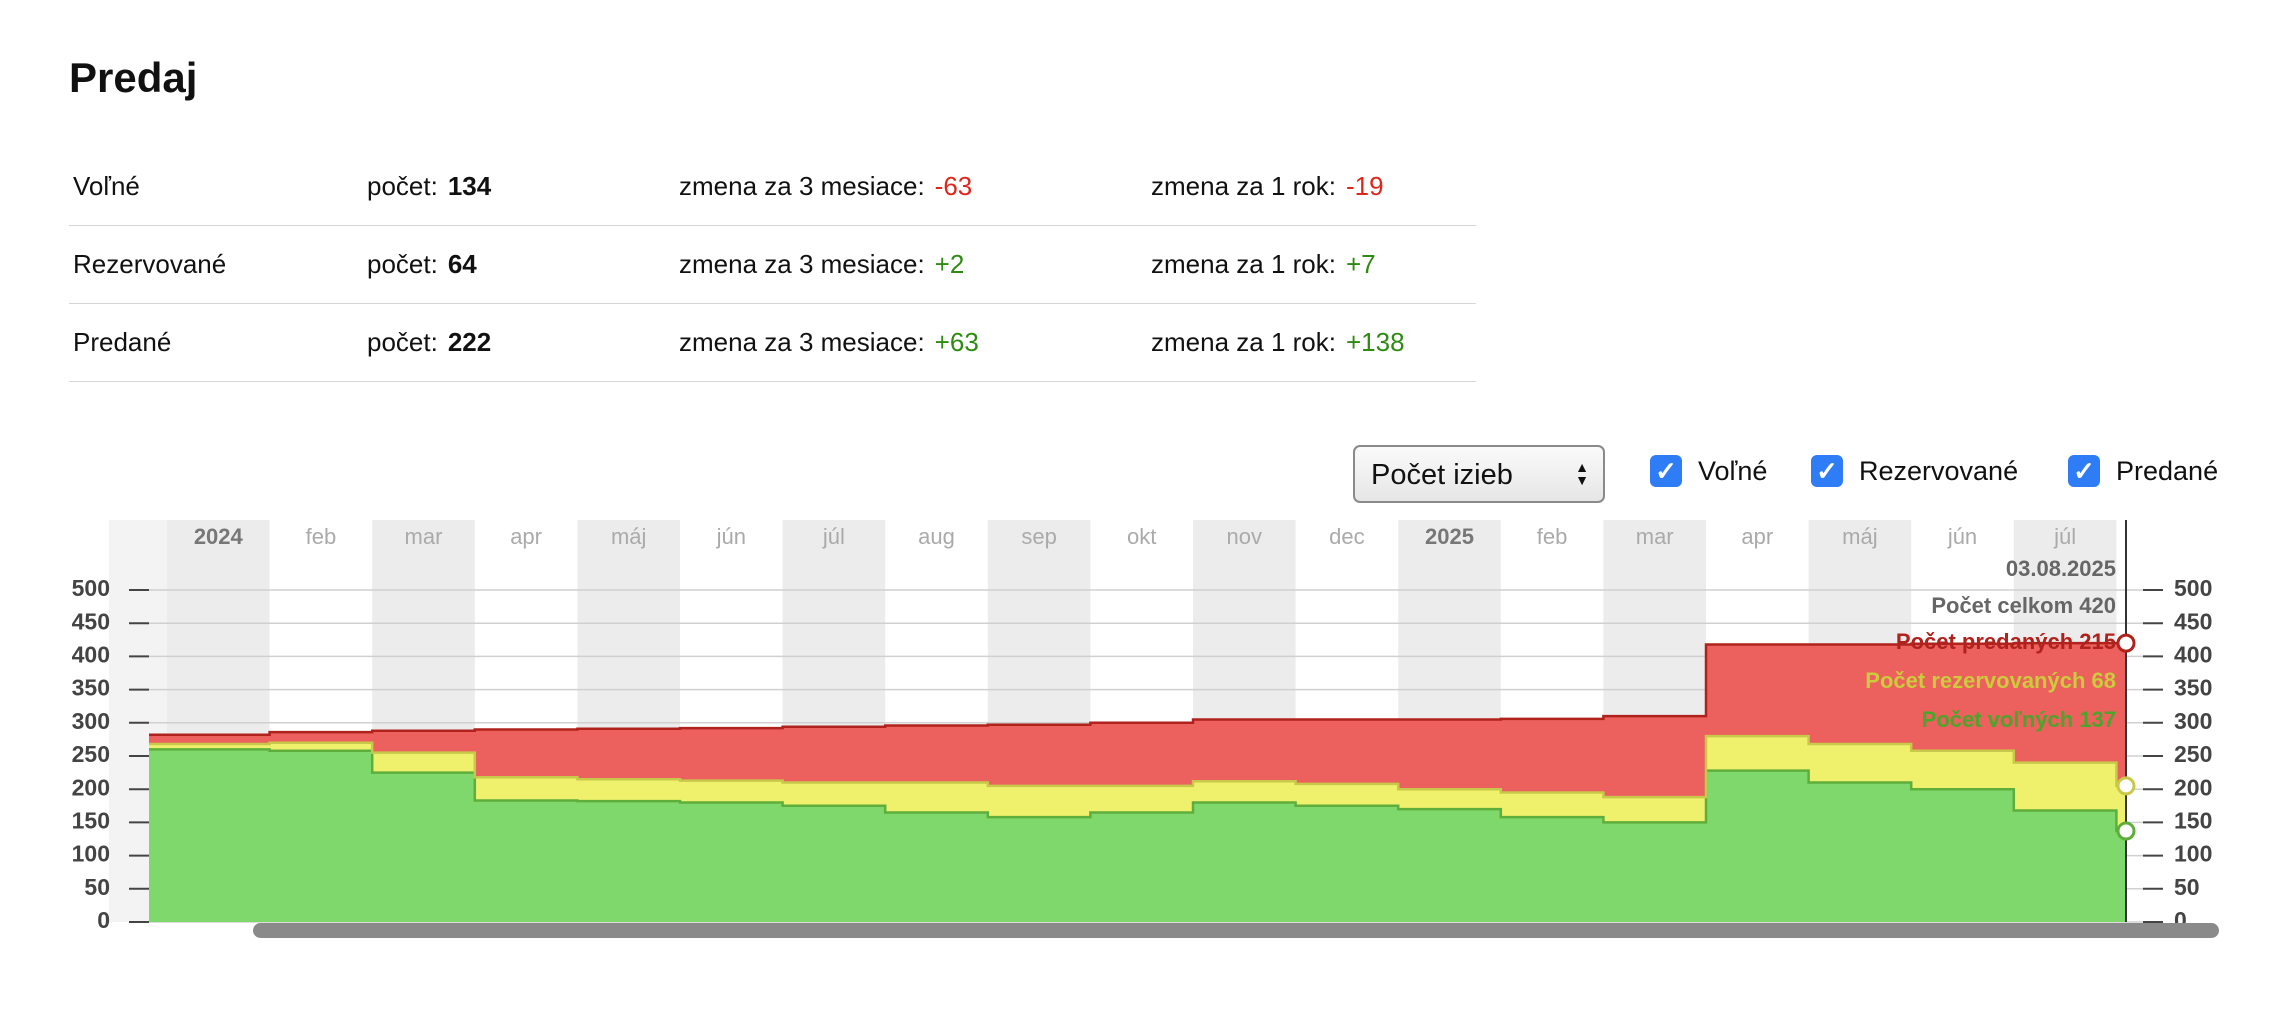  I want to click on series-toggle: ✓ Rezervované, so click(1914, 471).